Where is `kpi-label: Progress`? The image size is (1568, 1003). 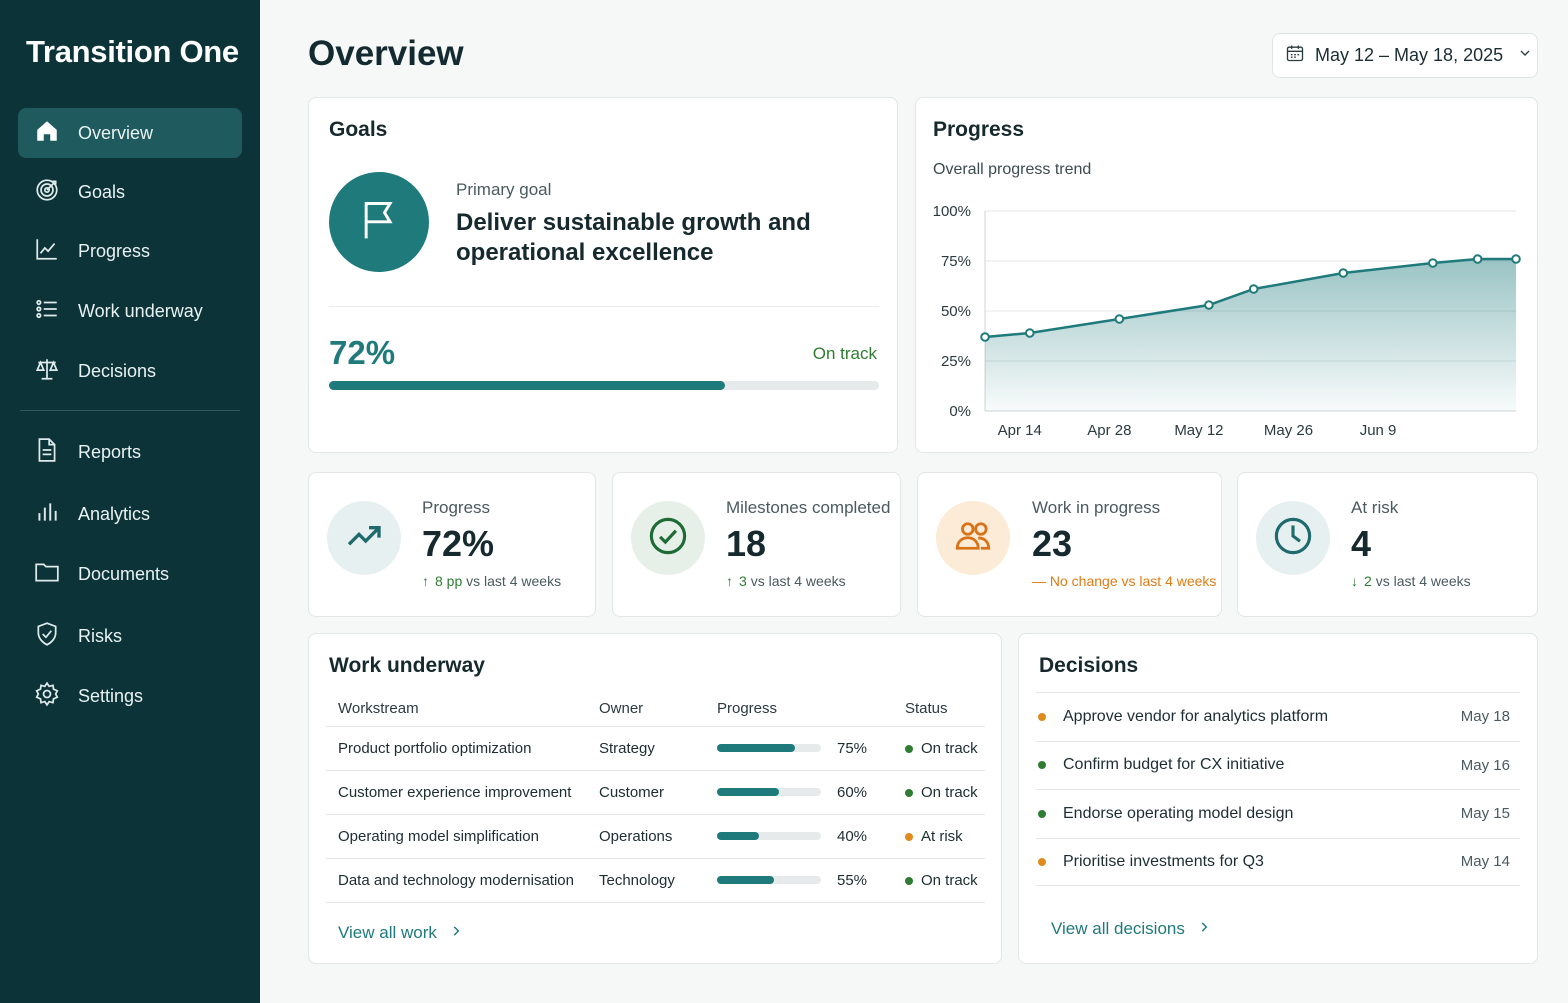
kpi-label: Progress is located at coordinates (456, 507).